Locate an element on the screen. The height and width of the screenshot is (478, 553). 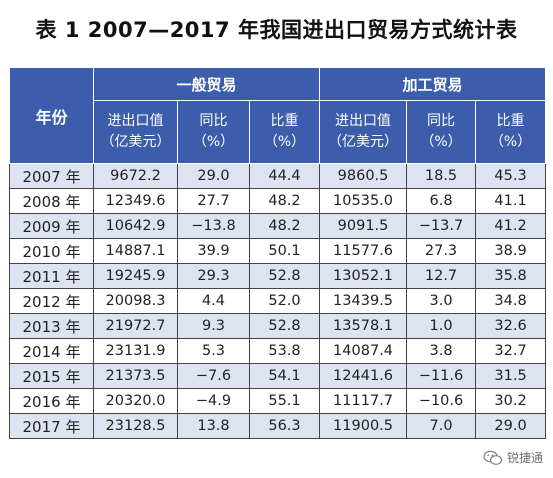
general-share-cell: 50.1 is located at coordinates (284, 251).